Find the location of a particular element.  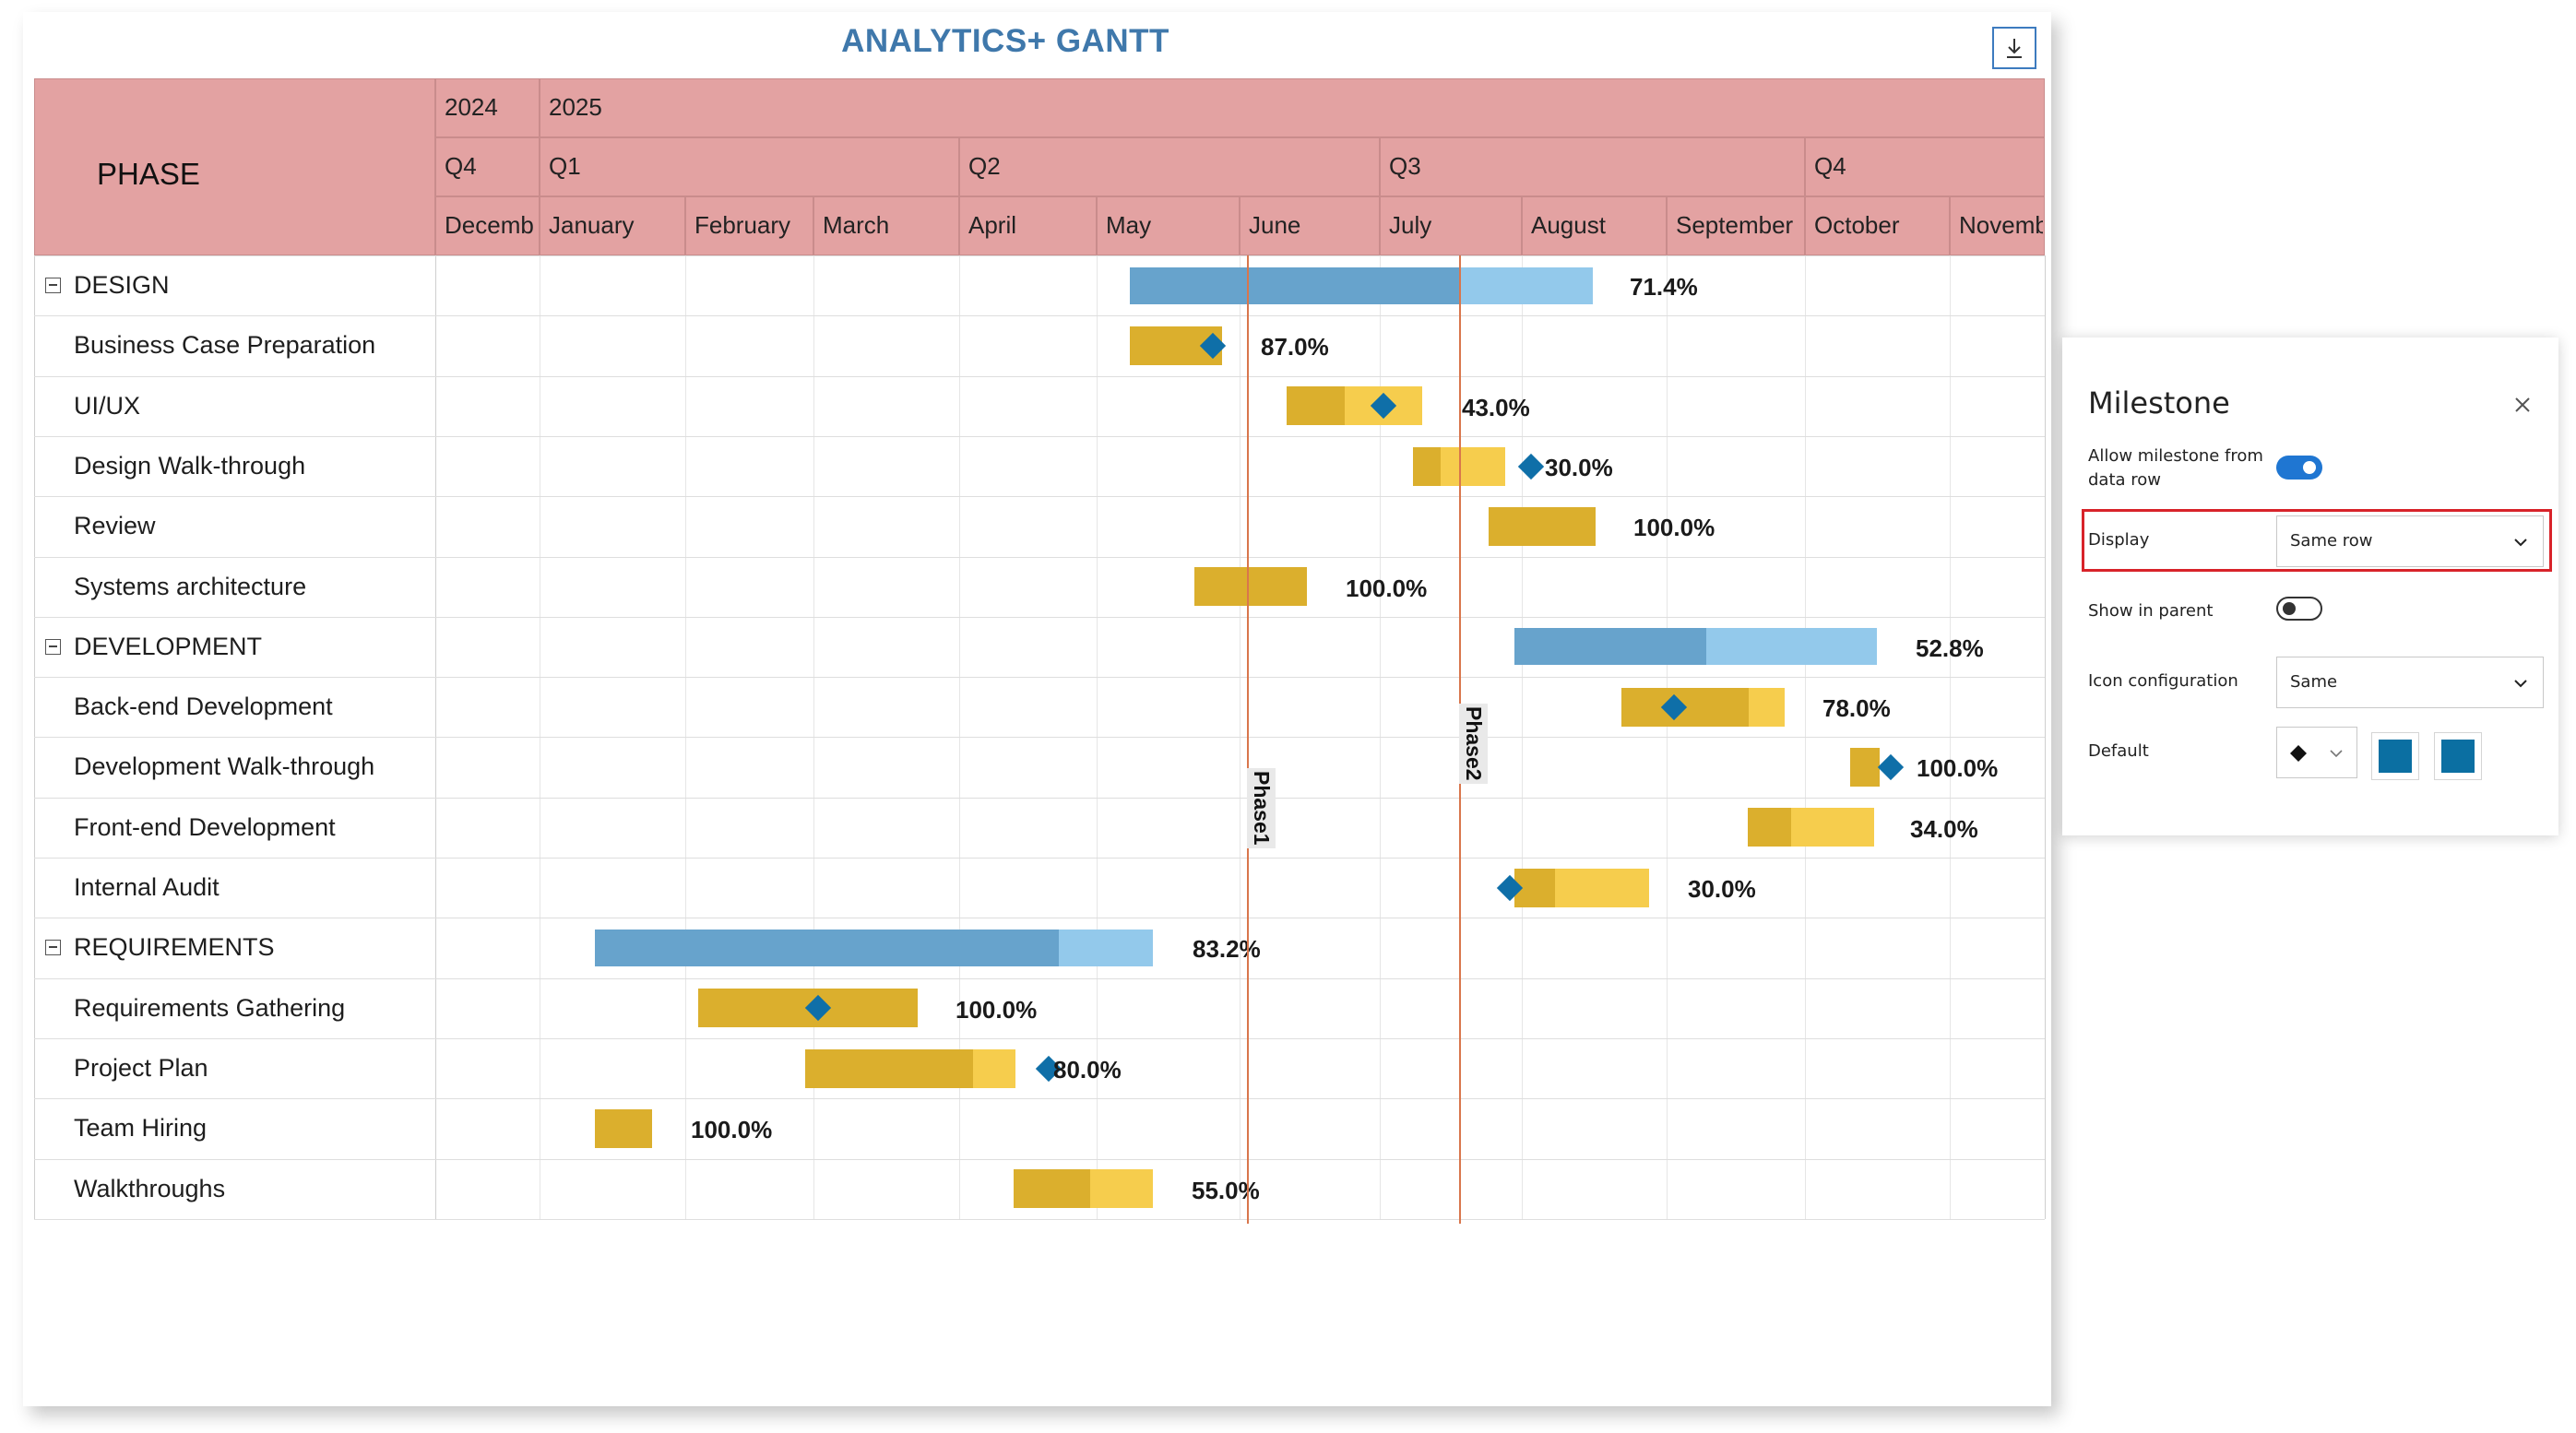

panel-title: Milestone is located at coordinates (2159, 402).